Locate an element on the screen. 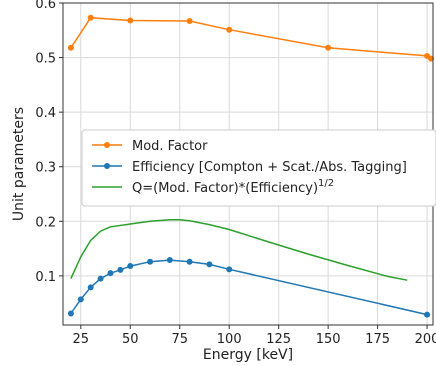 This screenshot has width=436, height=366. x-tick-label: 25 is located at coordinates (81, 339).